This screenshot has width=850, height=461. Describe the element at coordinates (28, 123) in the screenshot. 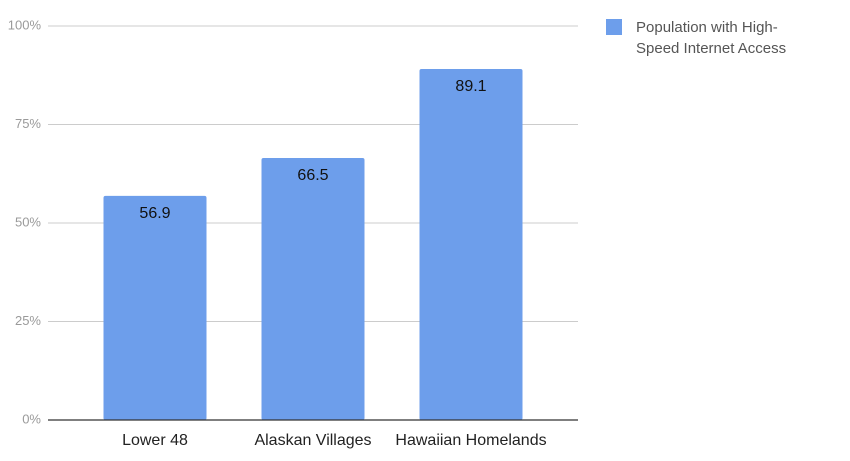

I see `y-tick-label: 75%` at that location.